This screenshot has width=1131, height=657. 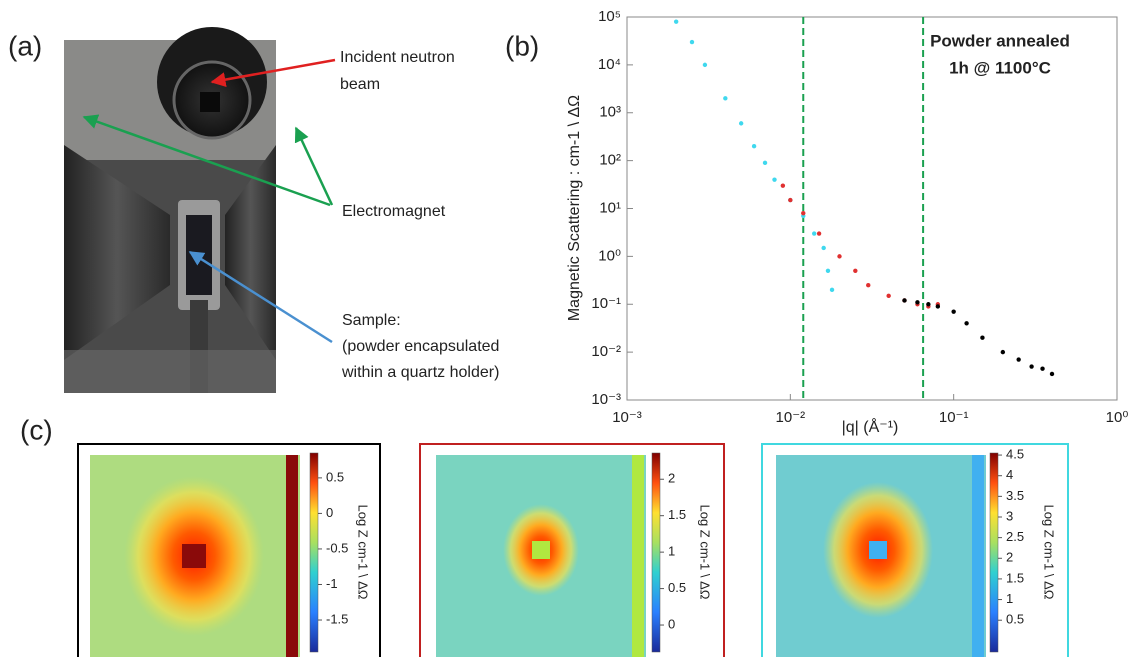 What do you see at coordinates (420, 346) in the screenshot?
I see `annotation: (powder encapsulated` at bounding box center [420, 346].